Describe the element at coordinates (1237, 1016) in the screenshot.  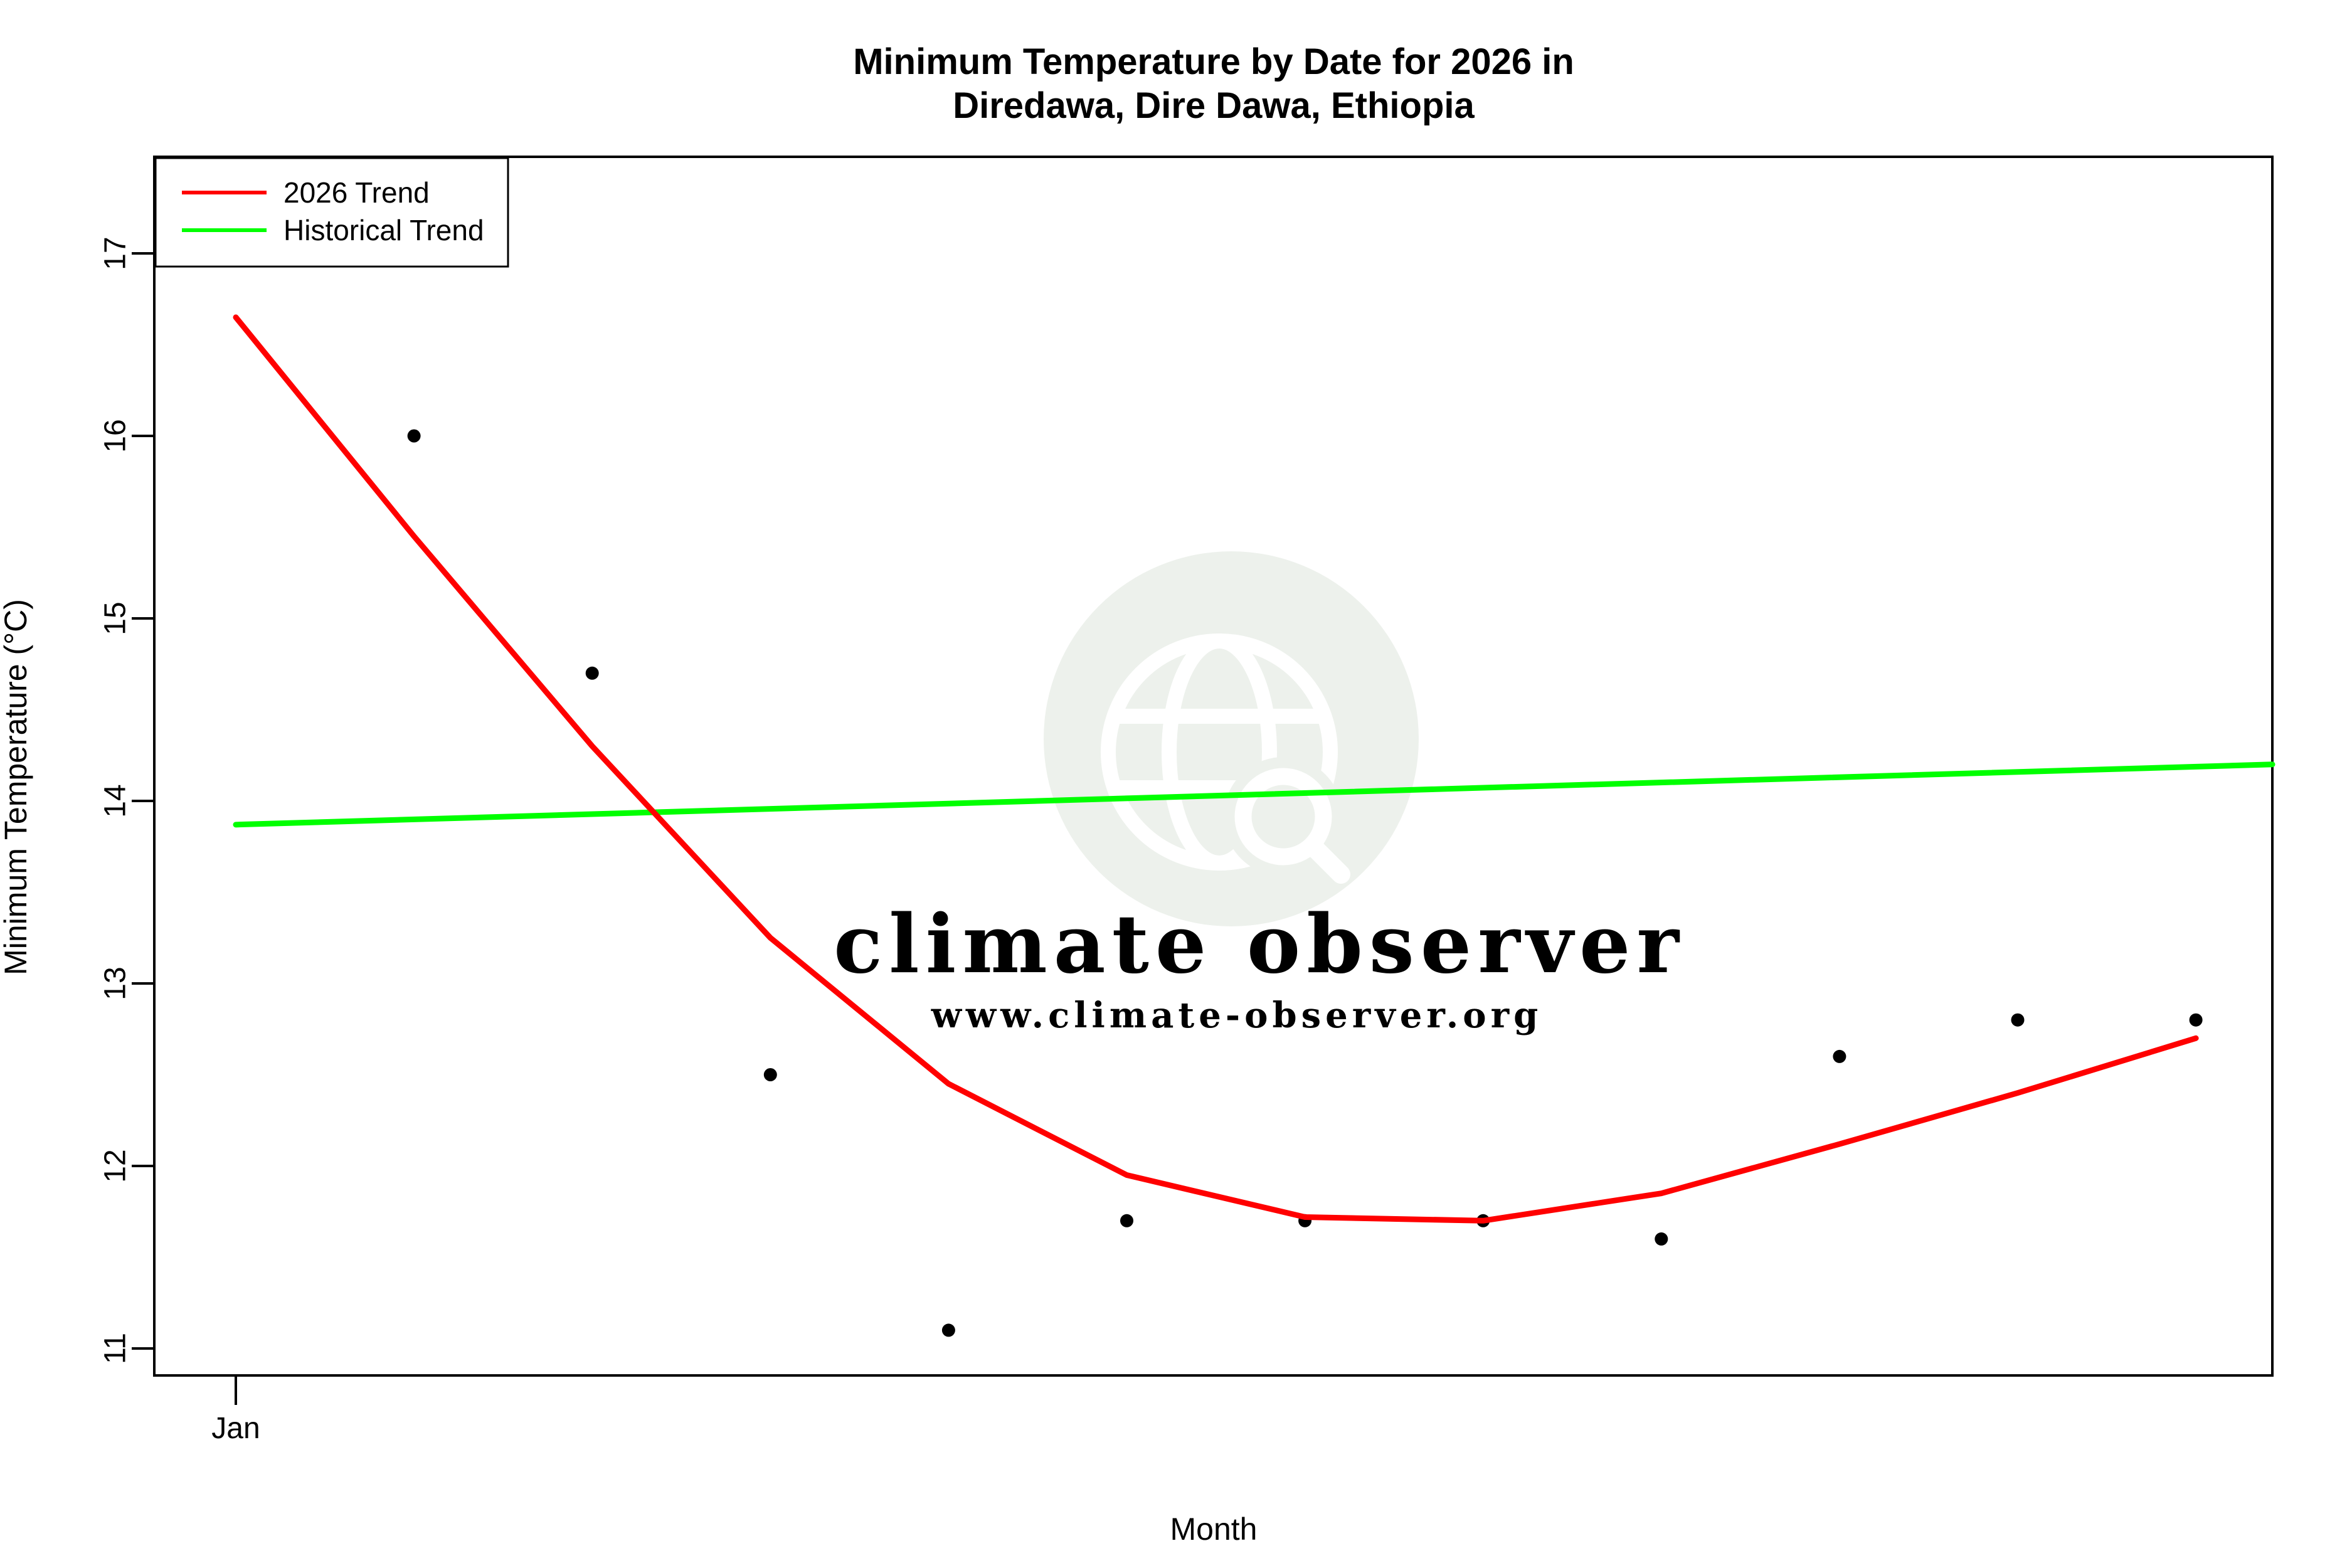
I see `watermark-url-text: www.climate-observer.org` at that location.